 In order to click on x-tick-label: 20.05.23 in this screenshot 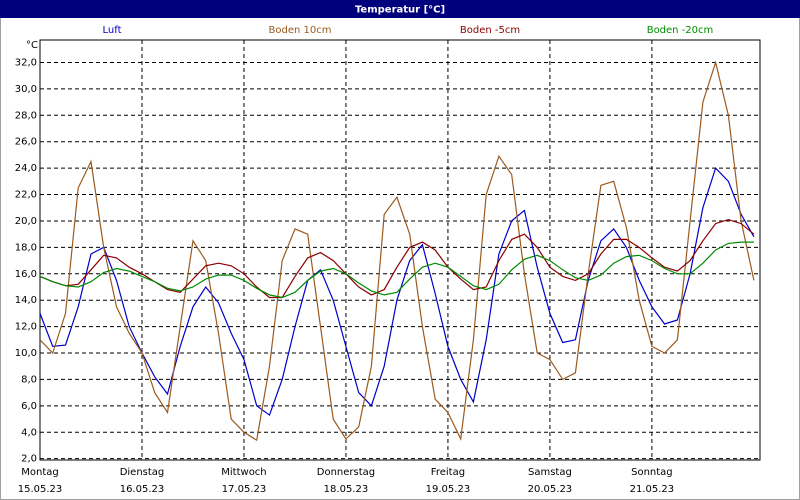, I will do `click(550, 489)`.